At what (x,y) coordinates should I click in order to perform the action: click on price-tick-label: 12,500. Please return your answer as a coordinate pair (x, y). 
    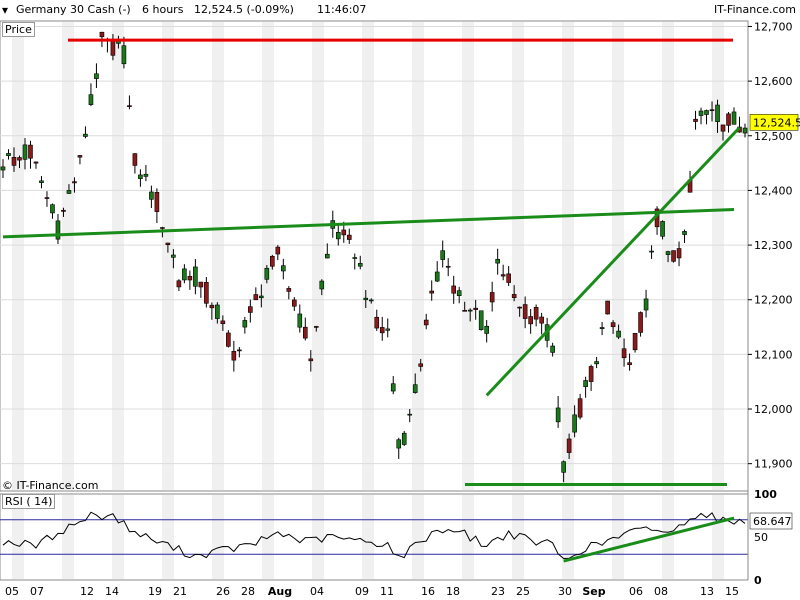
    Looking at the image, I should click on (773, 136).